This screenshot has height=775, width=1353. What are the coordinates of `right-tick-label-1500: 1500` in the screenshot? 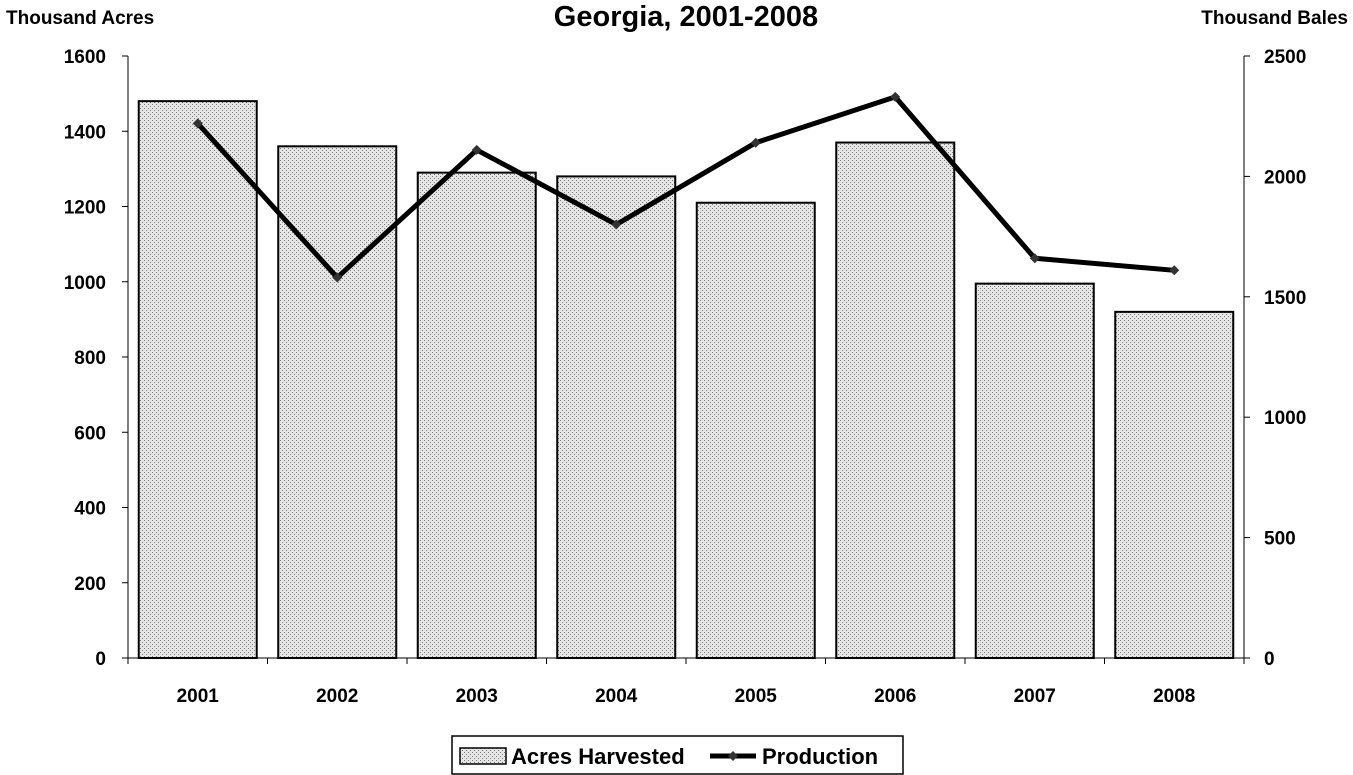 It's located at (1285, 298).